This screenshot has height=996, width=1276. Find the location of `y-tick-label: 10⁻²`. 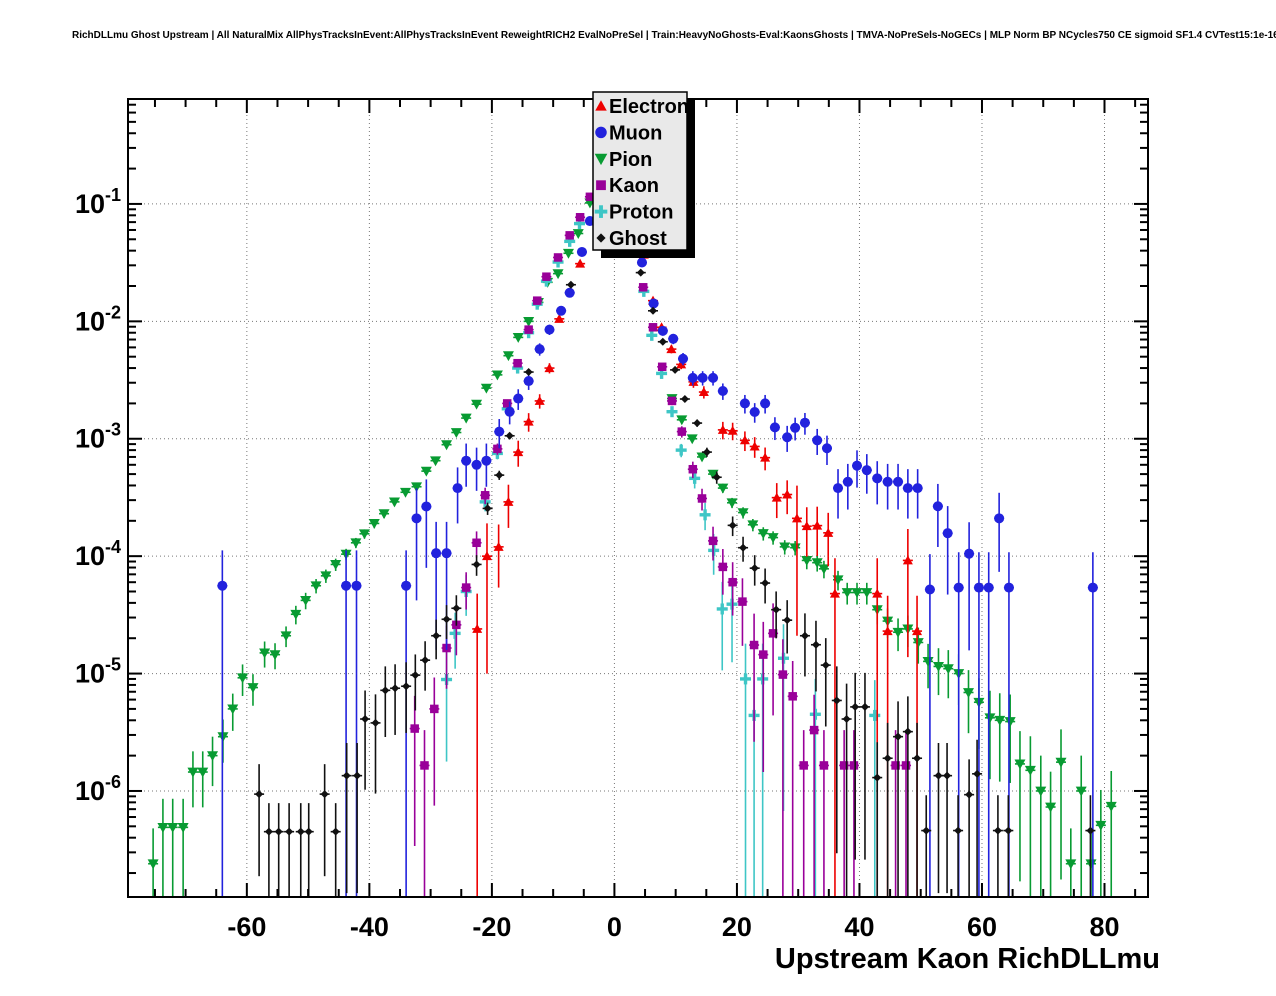

y-tick-label: 10⁻² is located at coordinates (98, 319).